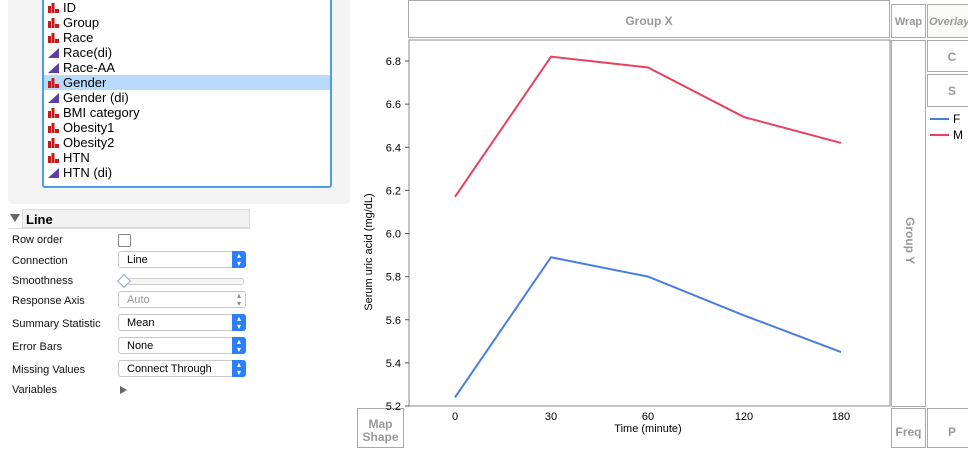  Describe the element at coordinates (947, 428) in the screenshot. I see `page-zone: P` at that location.